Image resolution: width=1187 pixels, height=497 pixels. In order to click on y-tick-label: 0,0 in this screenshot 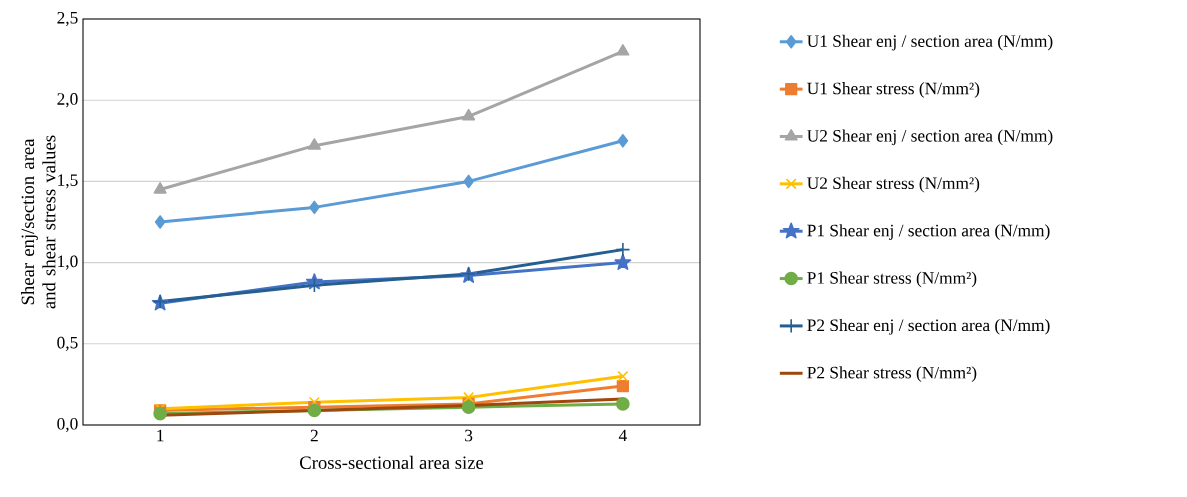, I will do `click(67, 425)`.